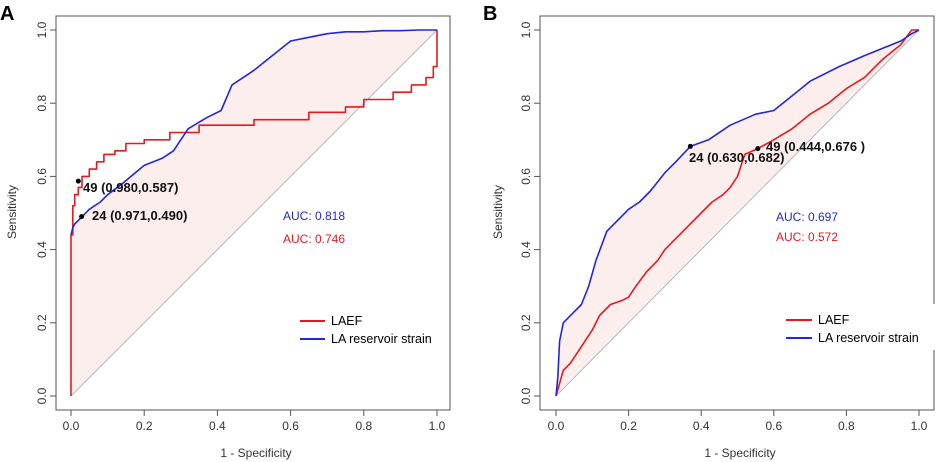  Describe the element at coordinates (314, 239) in the screenshot. I see `panel-a-auc-laef: AUC: 0.746` at that location.